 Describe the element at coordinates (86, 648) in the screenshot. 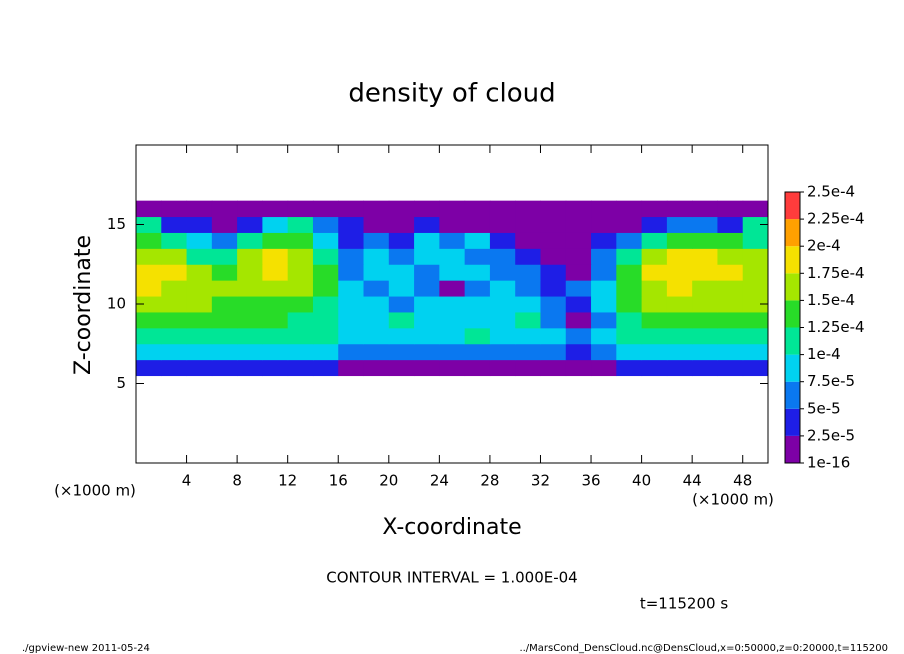

I see `footer-left: ./gpview-new 2011-05-24` at that location.